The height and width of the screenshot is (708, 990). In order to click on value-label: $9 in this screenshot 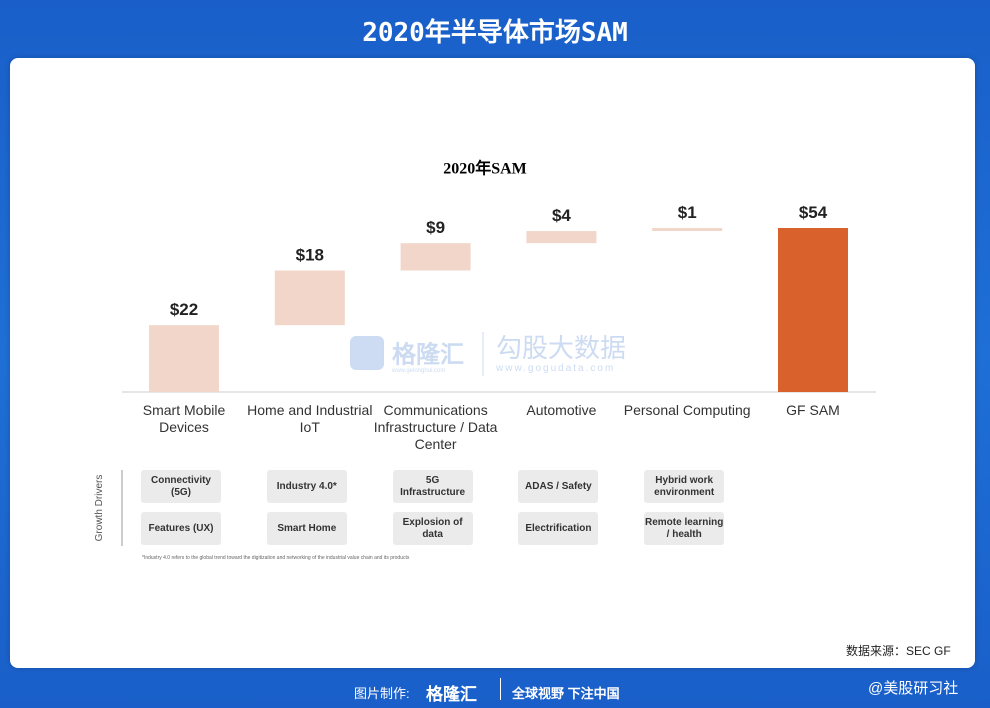, I will do `click(435, 227)`.